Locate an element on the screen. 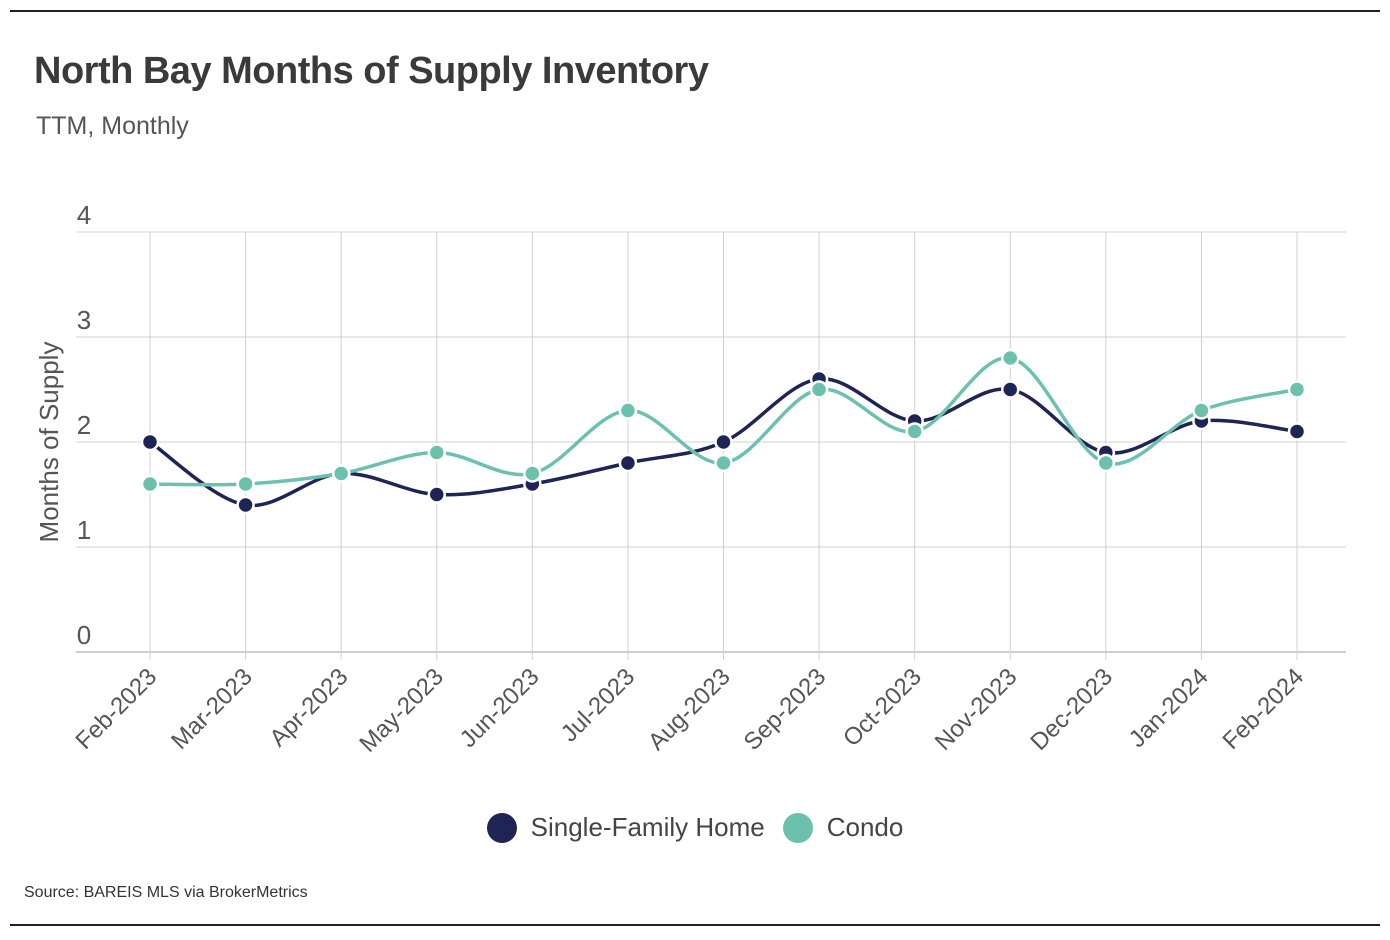 The image size is (1390, 940). y-tick-label: 4 is located at coordinates (84, 215).